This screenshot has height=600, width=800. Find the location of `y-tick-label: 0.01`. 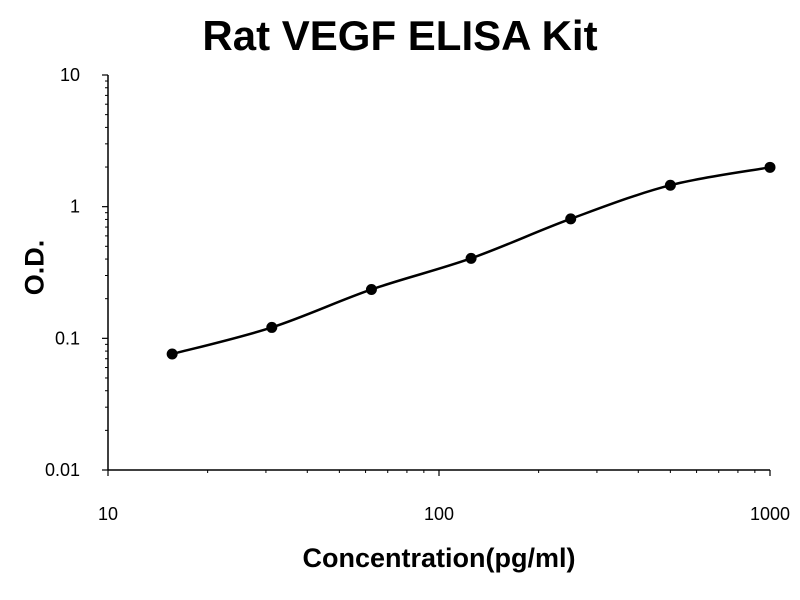

y-tick-label: 0.01 is located at coordinates (62, 470).